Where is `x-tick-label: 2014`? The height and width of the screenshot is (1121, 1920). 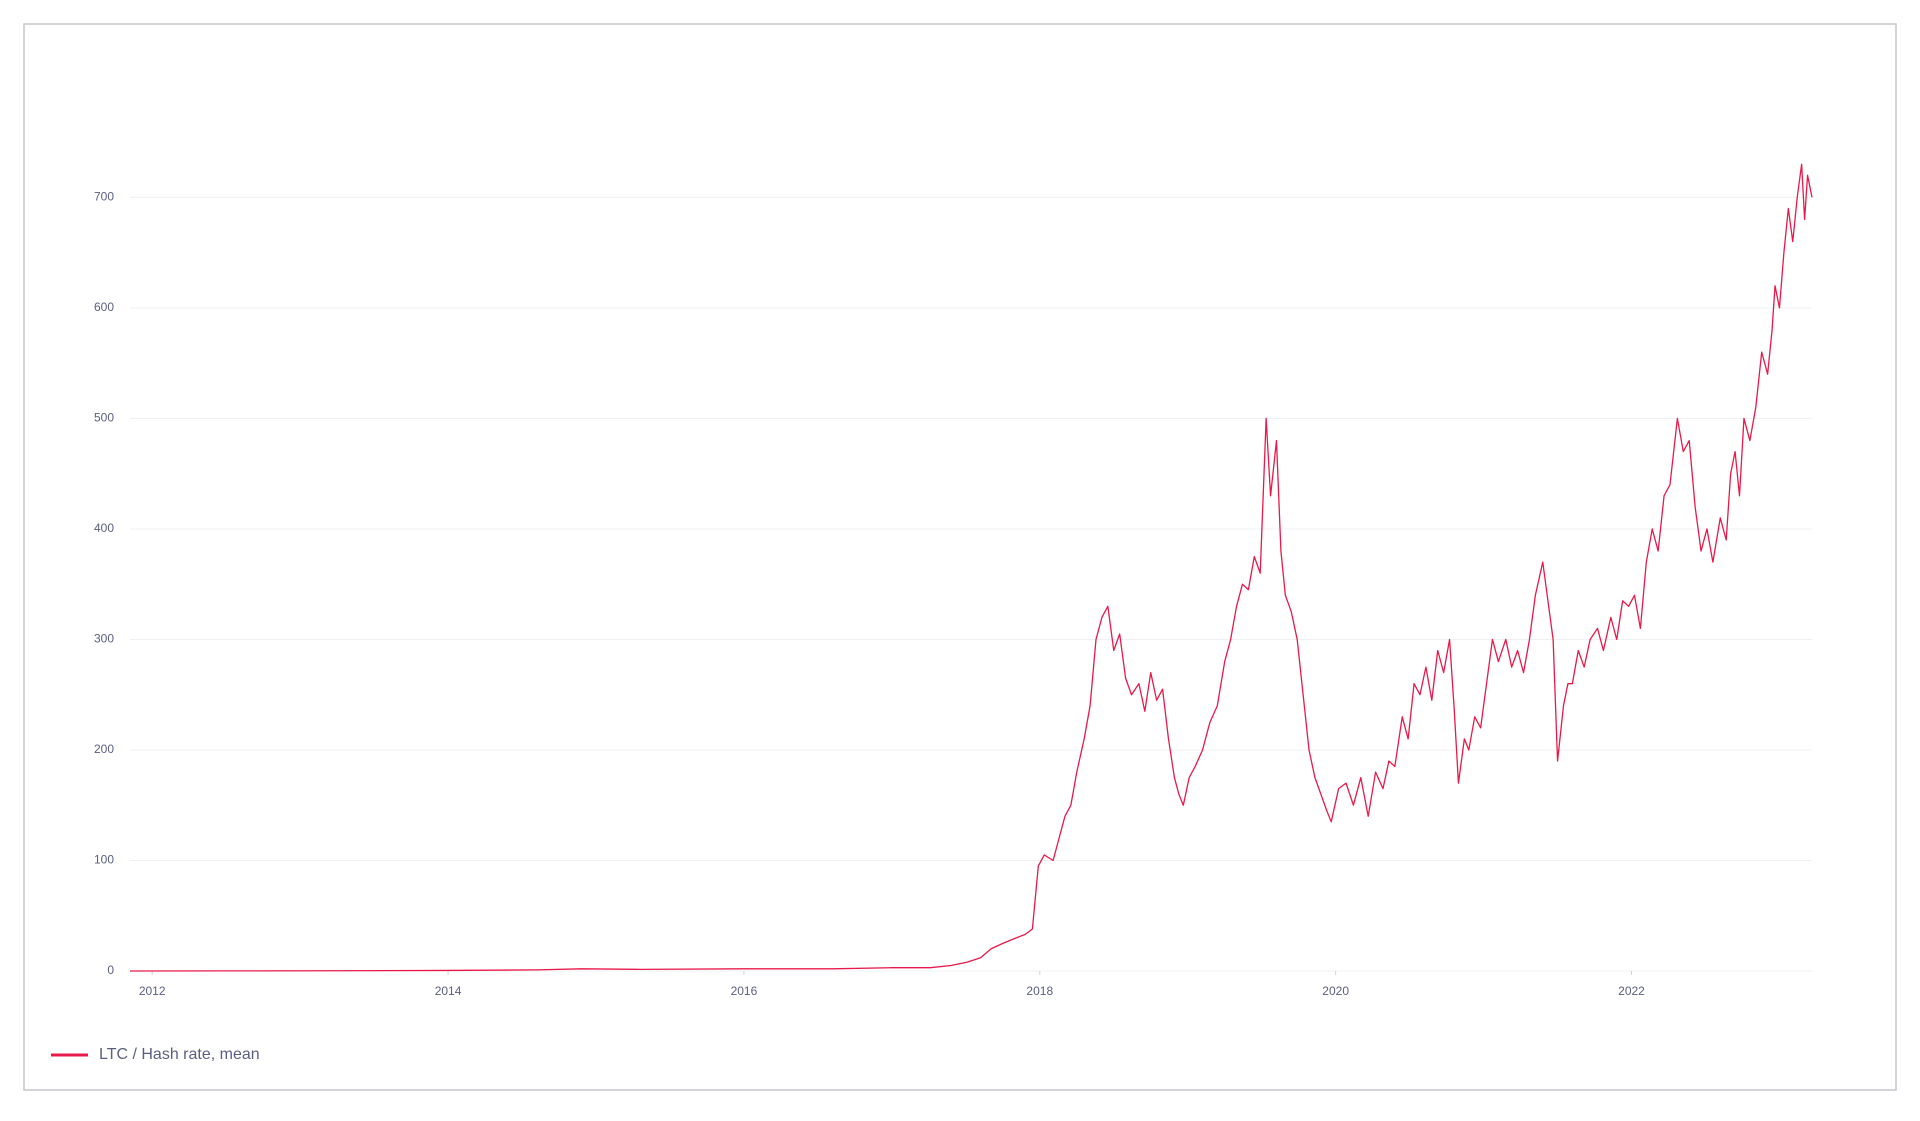
x-tick-label: 2014 is located at coordinates (448, 991).